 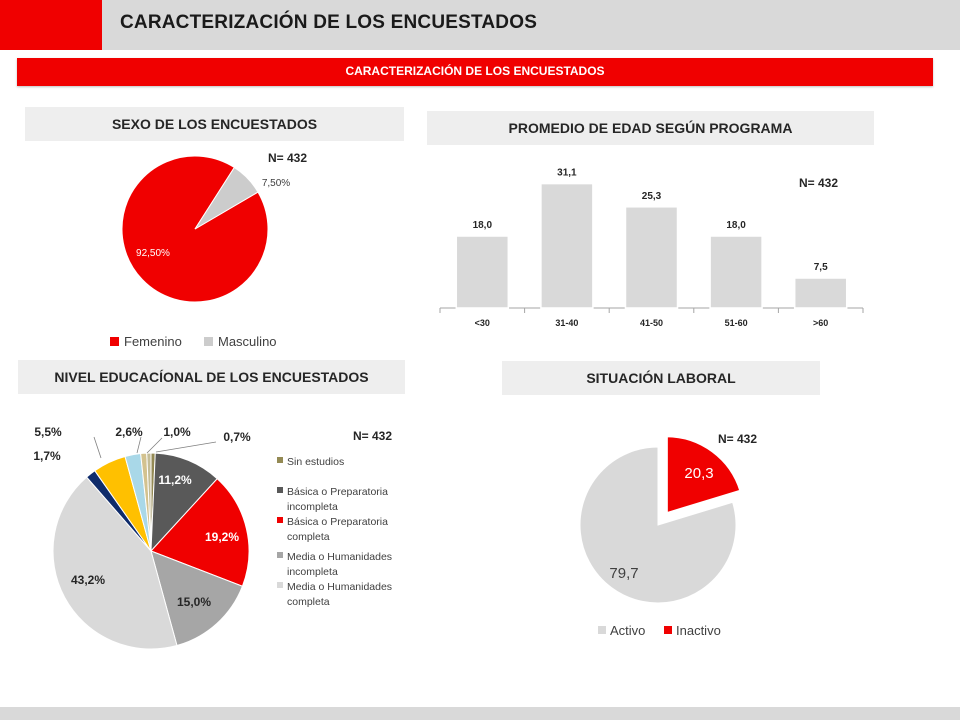 What do you see at coordinates (337, 522) in the screenshot?
I see `educacion-legend-label-2: Básica o Preparatoria` at bounding box center [337, 522].